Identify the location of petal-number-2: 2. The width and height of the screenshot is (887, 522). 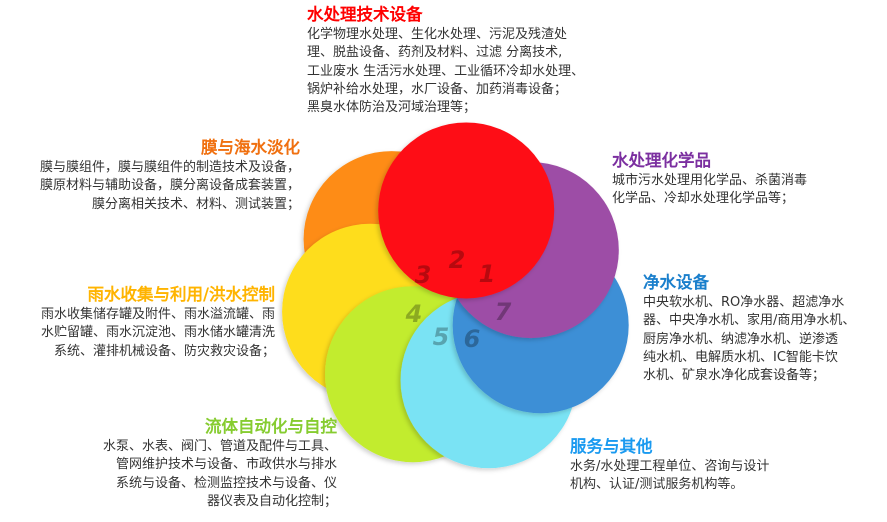
(457, 260).